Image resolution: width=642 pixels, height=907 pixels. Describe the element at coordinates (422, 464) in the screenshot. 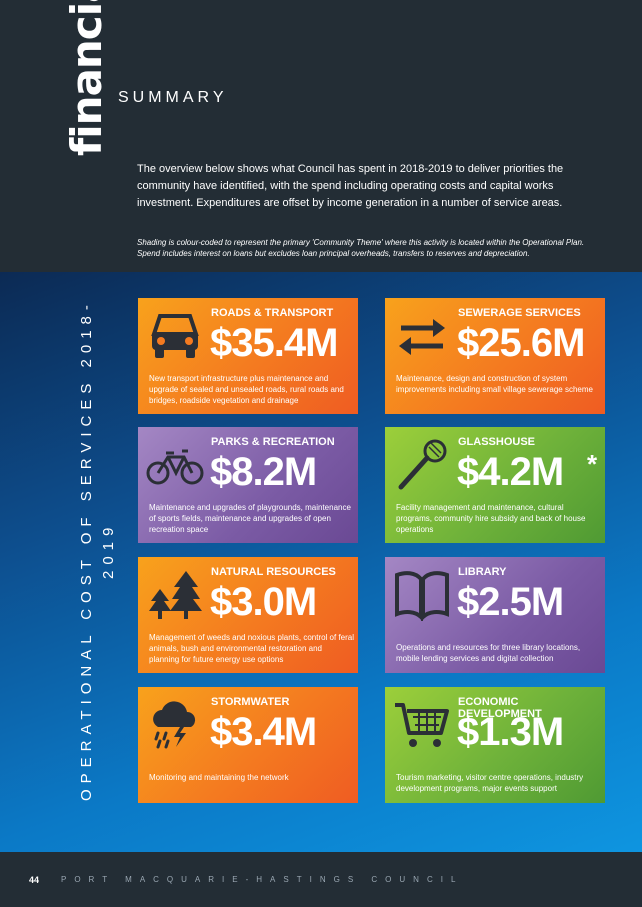

I see `microphone-icon` at that location.